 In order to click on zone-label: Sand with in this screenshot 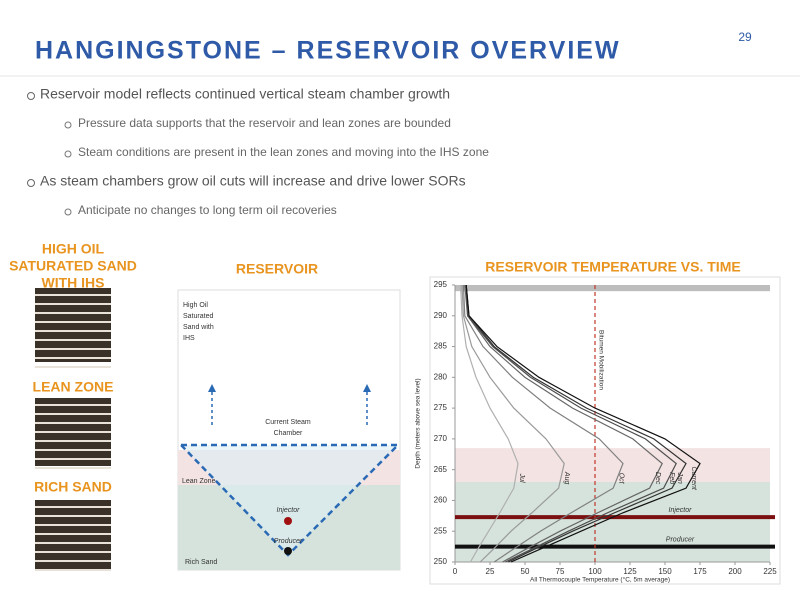, I will do `click(198, 327)`.